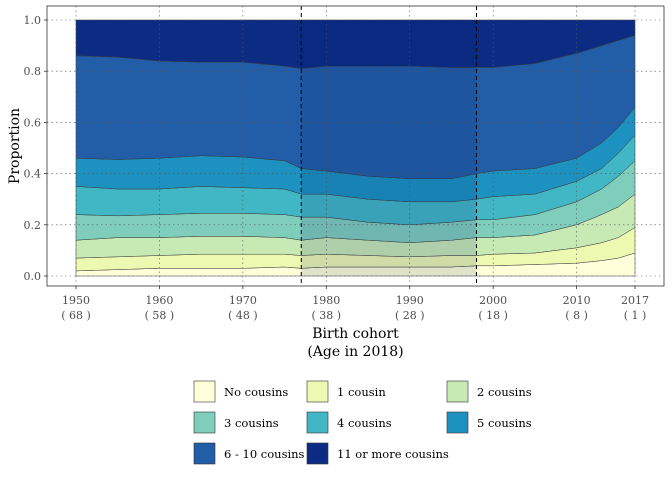  I want to click on x-tick-label: 1970, so click(243, 300).